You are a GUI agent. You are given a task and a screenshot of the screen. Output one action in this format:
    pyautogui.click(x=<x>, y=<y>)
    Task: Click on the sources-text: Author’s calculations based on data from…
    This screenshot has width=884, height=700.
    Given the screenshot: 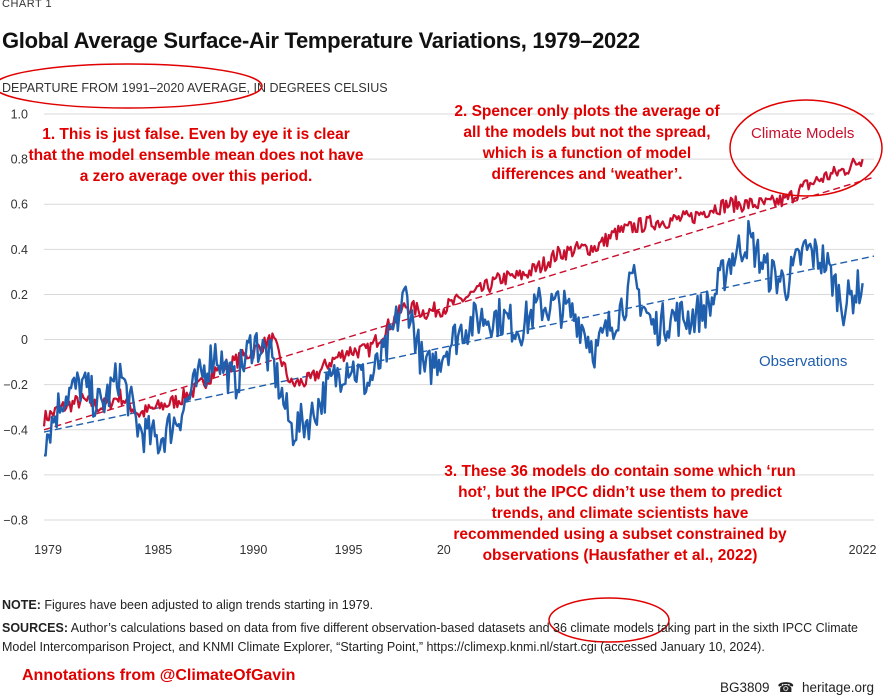 What is the action you would take?
    pyautogui.click(x=430, y=637)
    